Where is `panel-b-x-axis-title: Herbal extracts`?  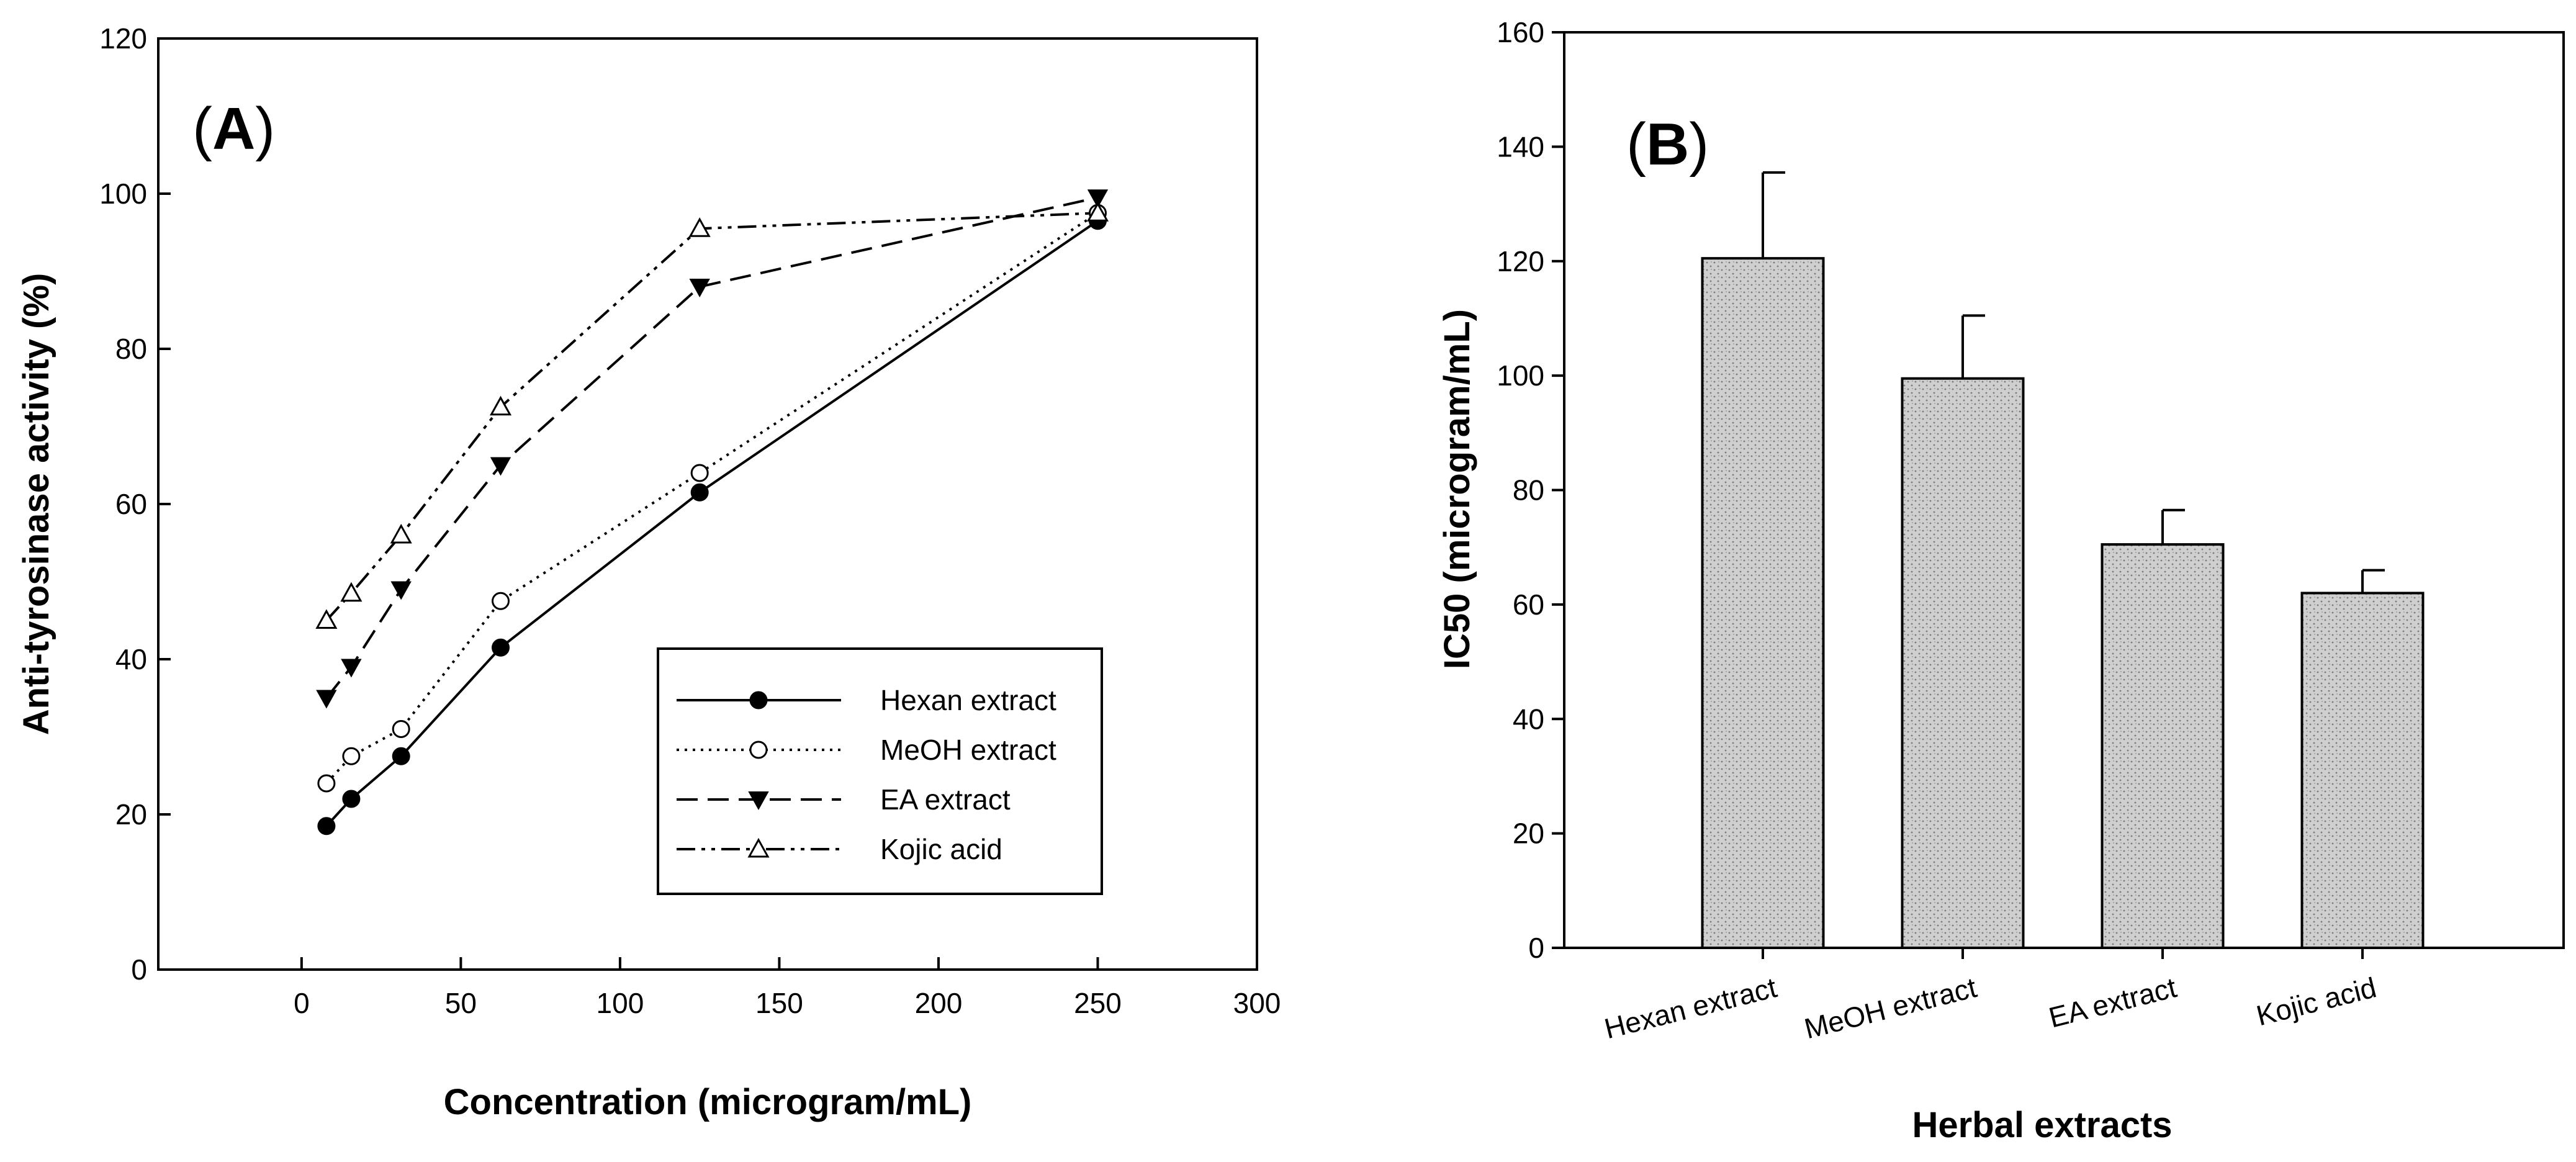
panel-b-x-axis-title: Herbal extracts is located at coordinates (2042, 1125).